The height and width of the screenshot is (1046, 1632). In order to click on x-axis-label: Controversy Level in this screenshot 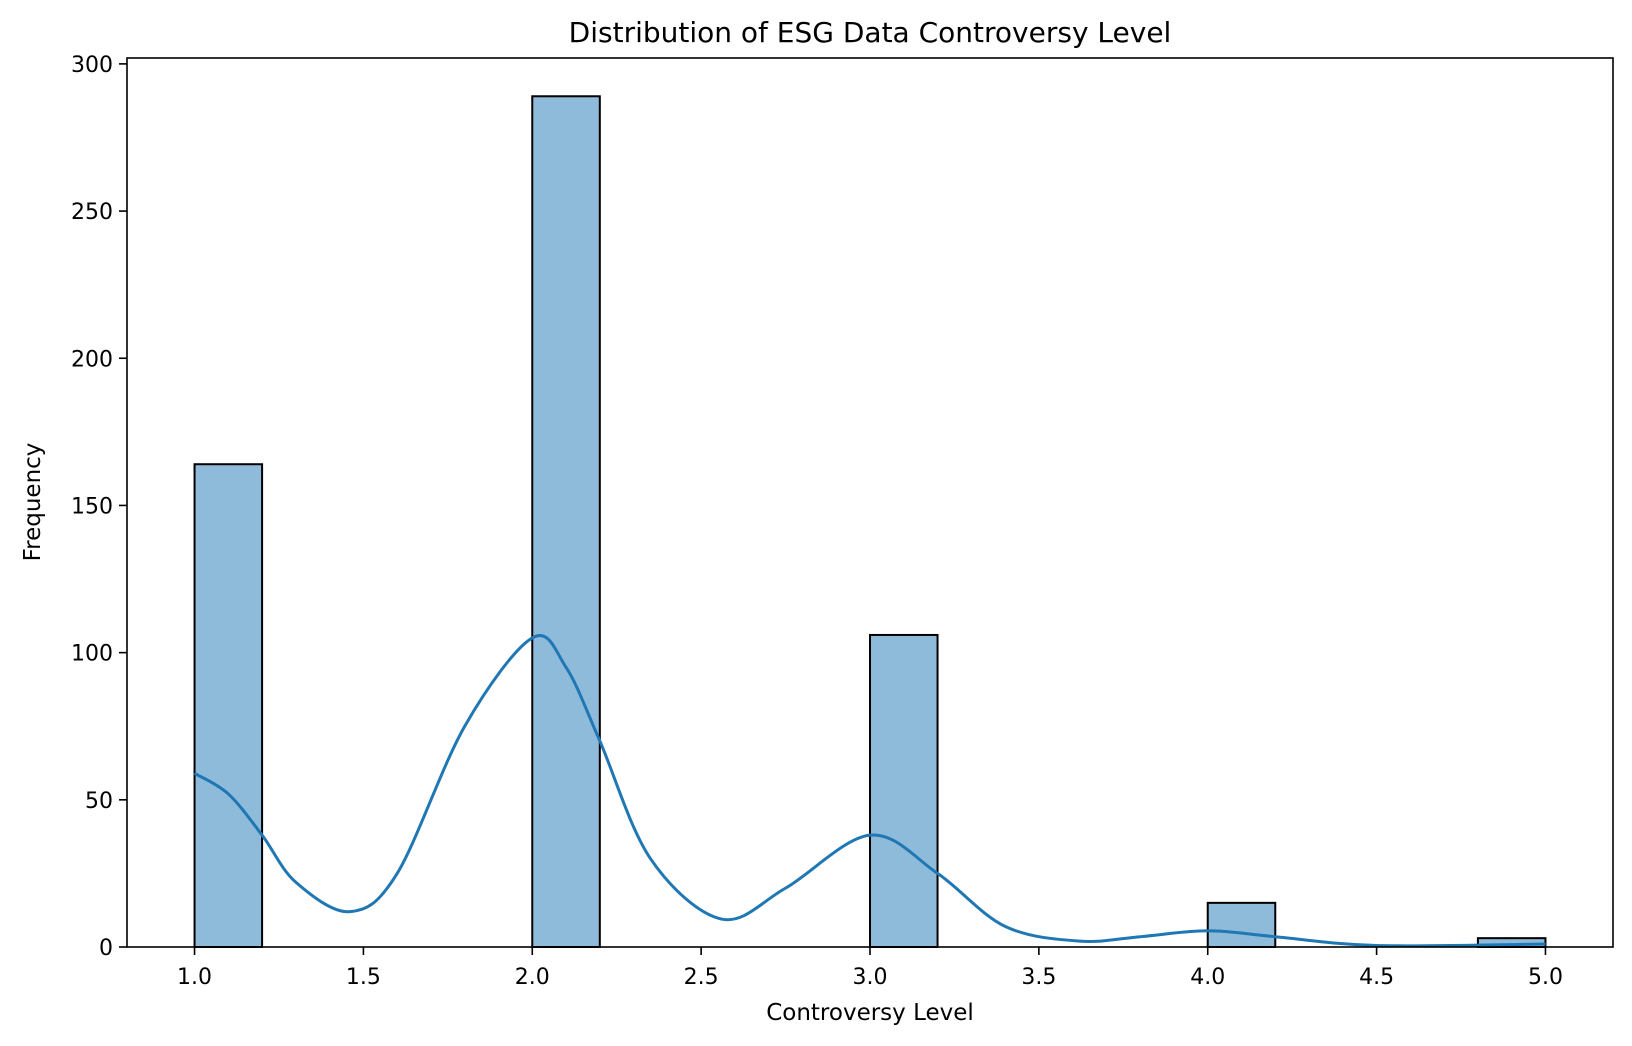, I will do `click(870, 1013)`.